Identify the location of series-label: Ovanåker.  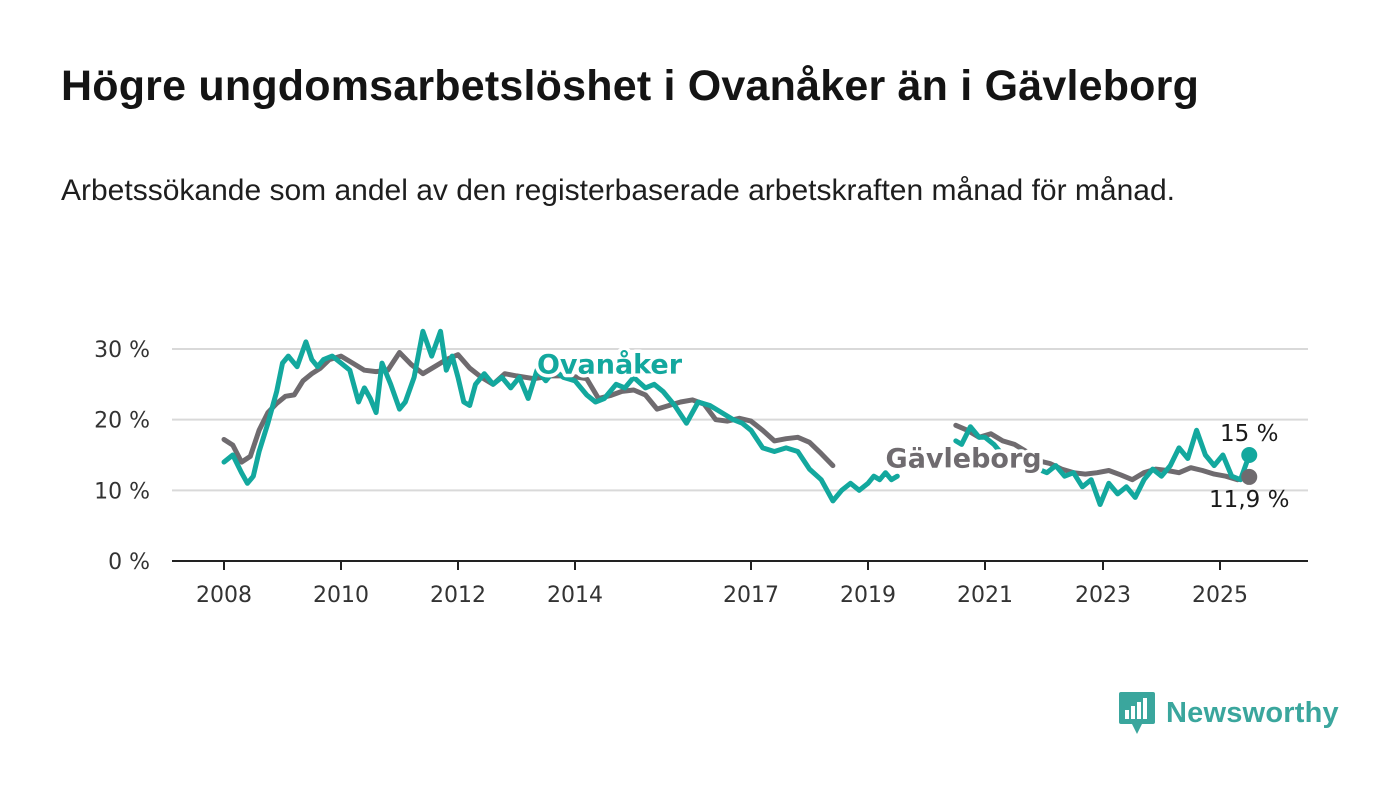
(610, 365).